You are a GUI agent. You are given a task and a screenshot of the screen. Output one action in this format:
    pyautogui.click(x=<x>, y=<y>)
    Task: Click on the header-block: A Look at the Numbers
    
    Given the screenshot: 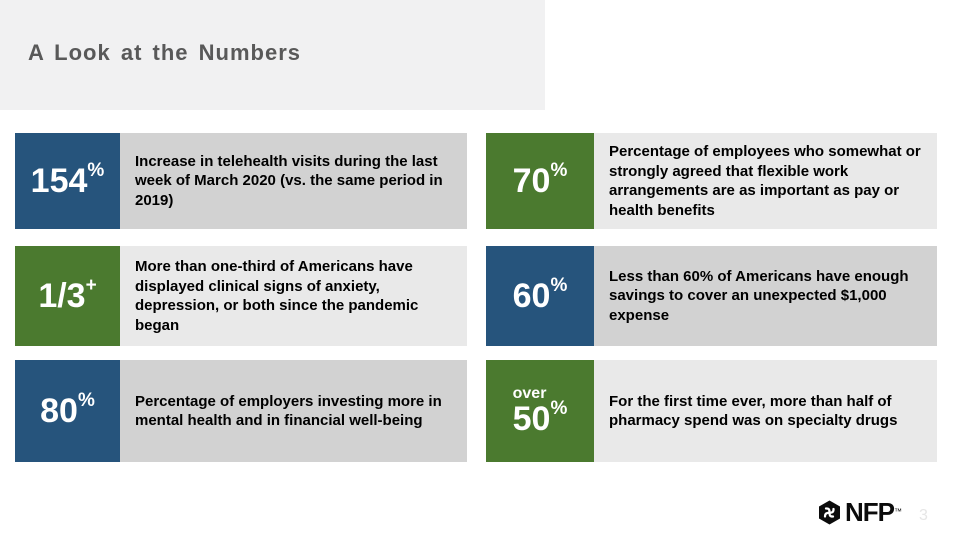 What is the action you would take?
    pyautogui.click(x=272, y=55)
    